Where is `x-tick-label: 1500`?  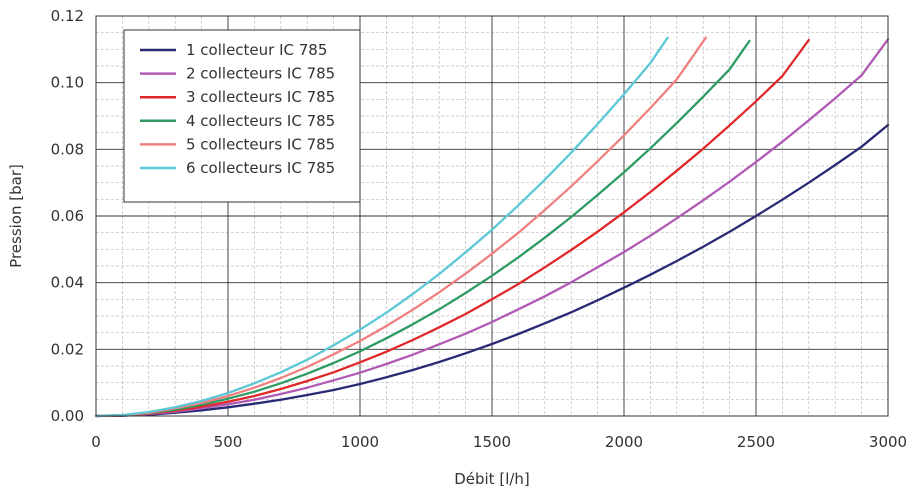
x-tick-label: 1500 is located at coordinates (492, 442).